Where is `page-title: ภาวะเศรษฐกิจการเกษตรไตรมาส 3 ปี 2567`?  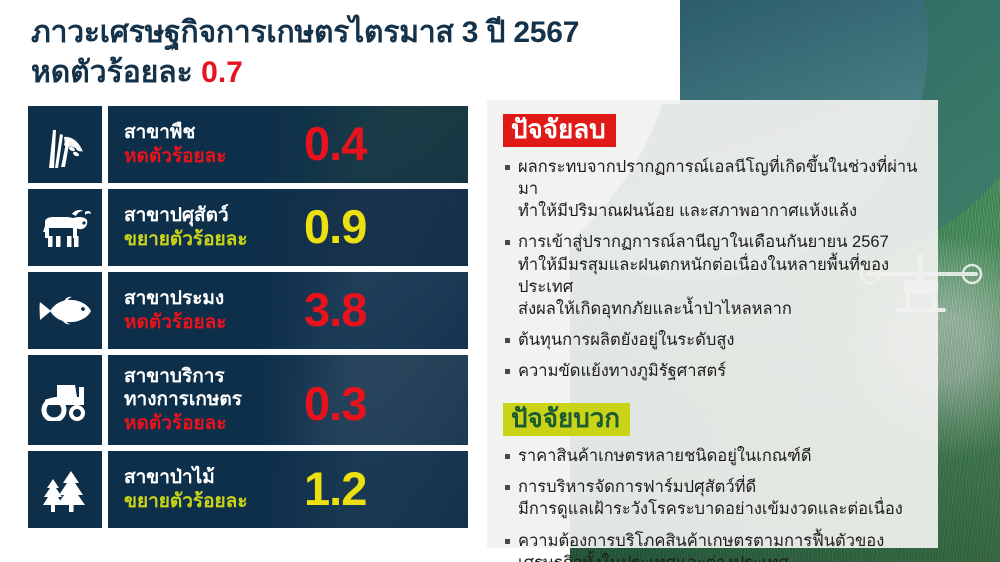 page-title: ภาวะเศรษฐกิจการเกษตรไตรมาส 3 ปี 2567 is located at coordinates (305, 32).